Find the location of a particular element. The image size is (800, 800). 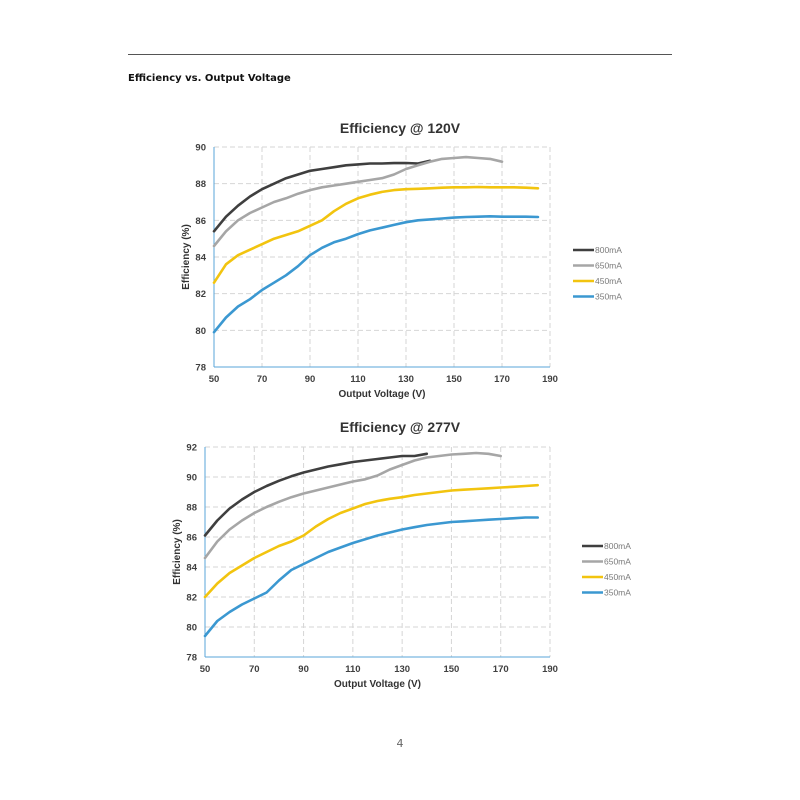

section-title: Efficiency vs. Output Voltage is located at coordinates (209, 78).